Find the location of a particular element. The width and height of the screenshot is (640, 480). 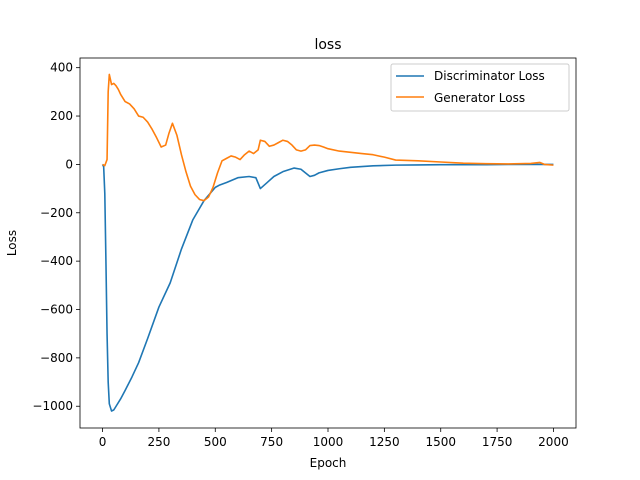

x-tick-label: 0 is located at coordinates (103, 442).